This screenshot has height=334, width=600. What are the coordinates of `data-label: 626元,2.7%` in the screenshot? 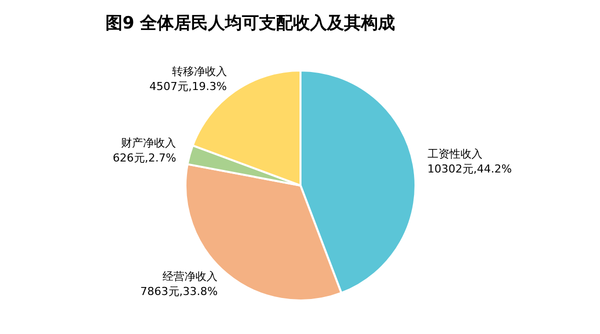 It's located at (144, 157).